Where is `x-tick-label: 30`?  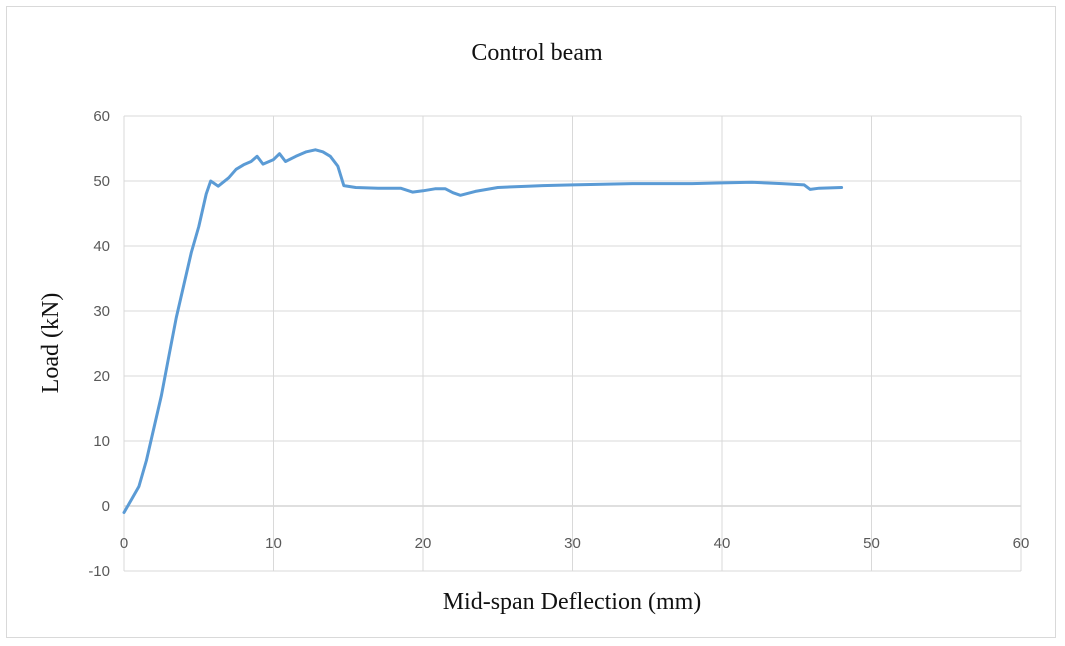 x-tick-label: 30 is located at coordinates (572, 543).